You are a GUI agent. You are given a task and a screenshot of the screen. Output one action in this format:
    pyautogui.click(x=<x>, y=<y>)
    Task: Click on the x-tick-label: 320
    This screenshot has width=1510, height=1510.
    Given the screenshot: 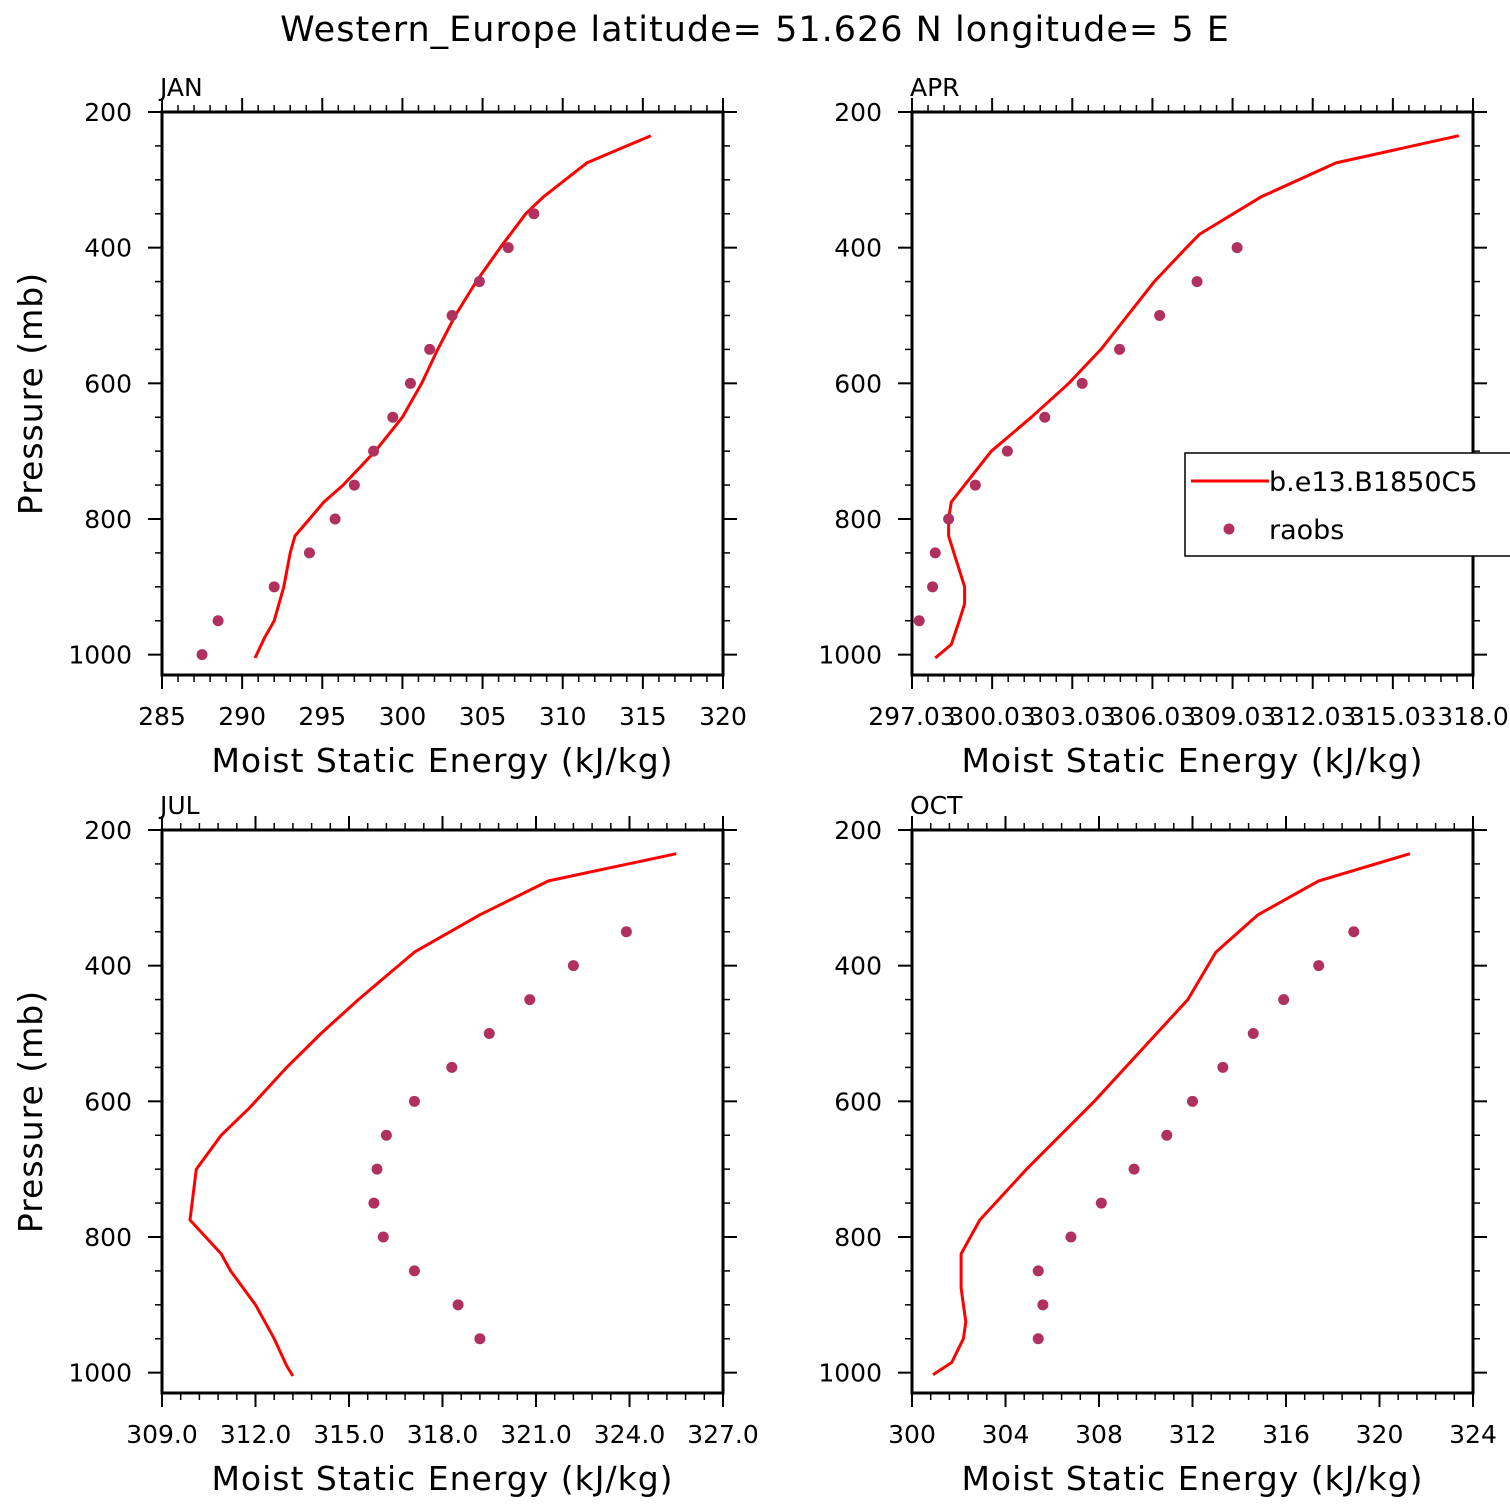 What is the action you would take?
    pyautogui.click(x=723, y=716)
    